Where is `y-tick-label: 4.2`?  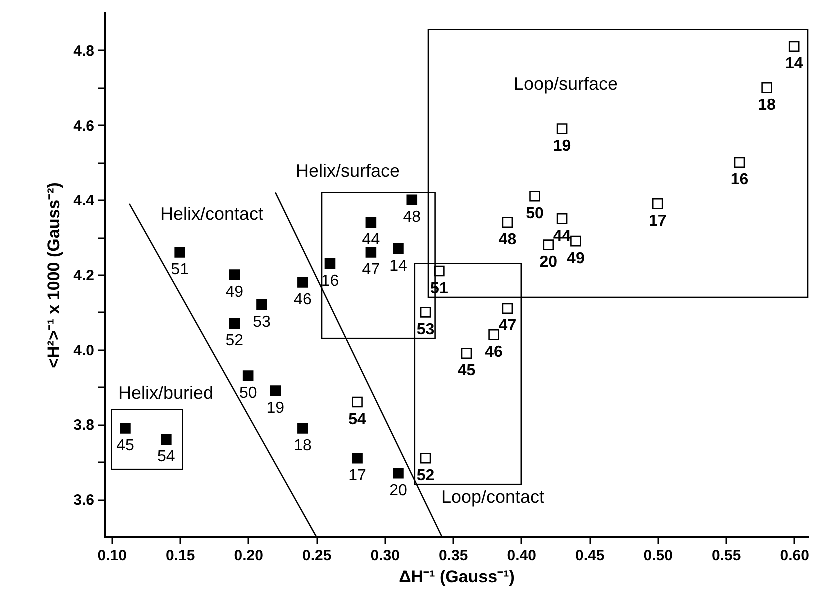
y-tick-label: 4.2 is located at coordinates (84, 276).